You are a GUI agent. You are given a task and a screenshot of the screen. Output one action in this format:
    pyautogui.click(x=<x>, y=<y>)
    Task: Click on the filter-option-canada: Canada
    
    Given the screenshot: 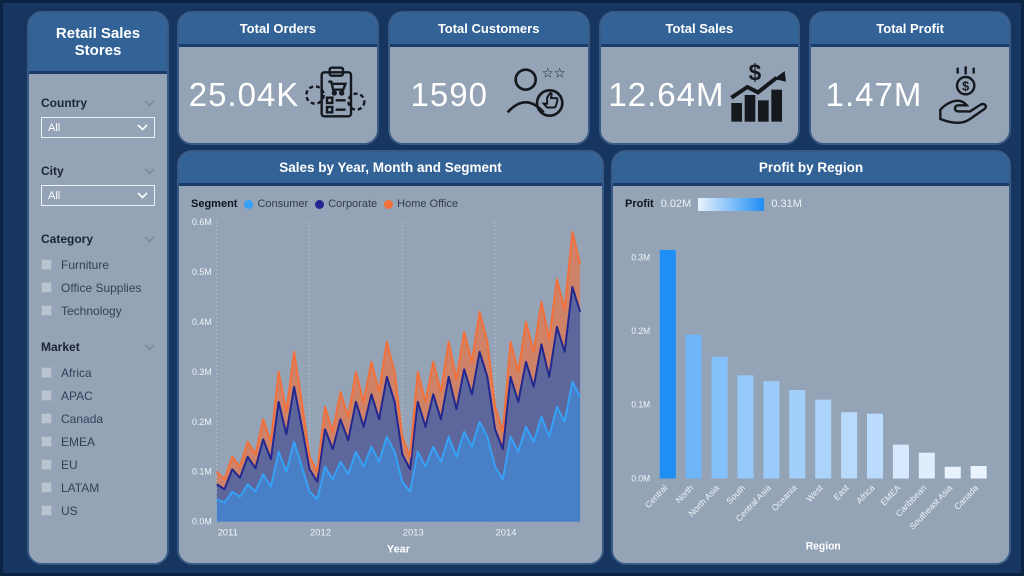 What is the action you would take?
    pyautogui.click(x=98, y=418)
    